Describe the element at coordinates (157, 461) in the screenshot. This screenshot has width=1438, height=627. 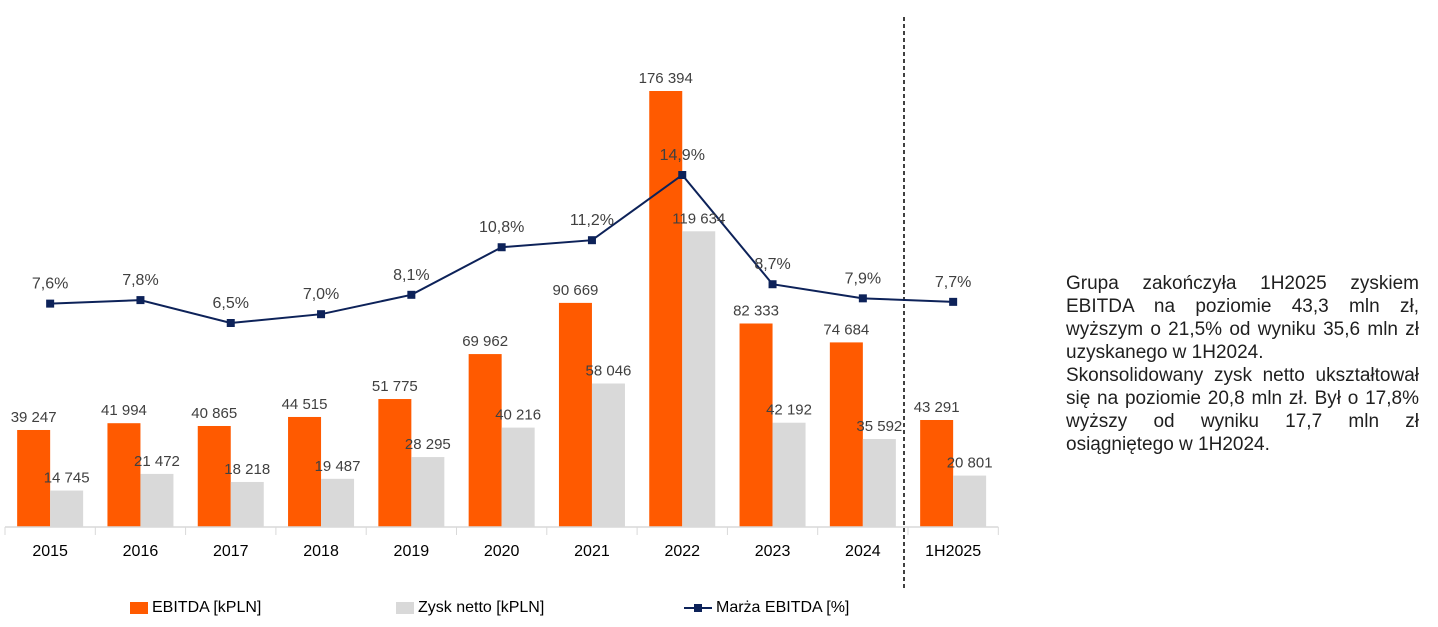
I see `zysk-netto-value-label-2016: 21 472` at that location.